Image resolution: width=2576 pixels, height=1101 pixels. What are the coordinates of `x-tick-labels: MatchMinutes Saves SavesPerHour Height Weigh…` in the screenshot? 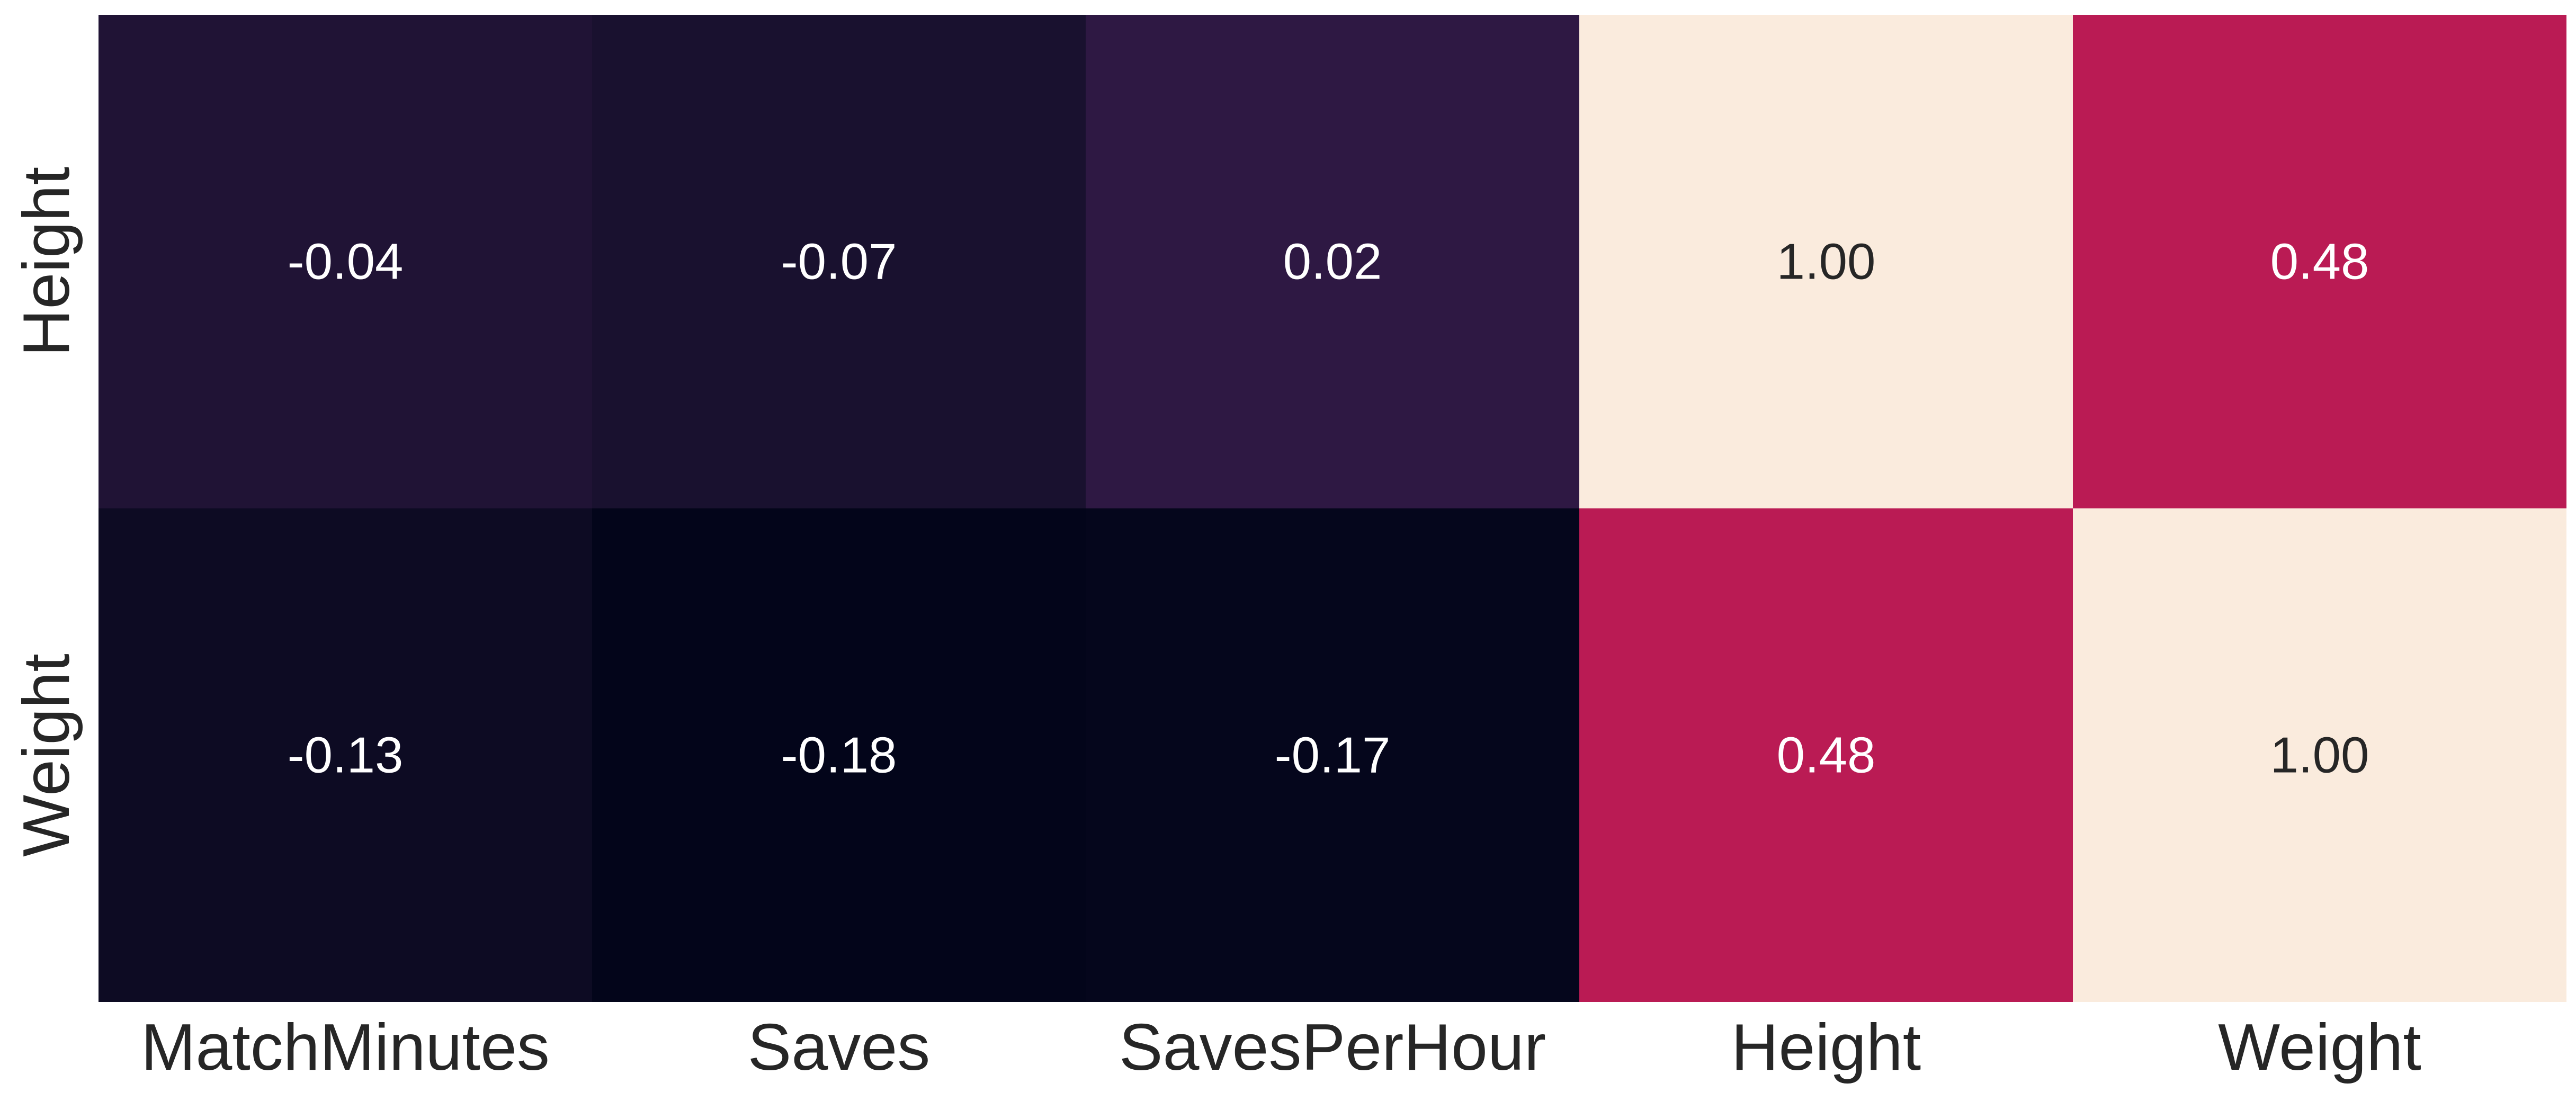 It's located at (1281, 1047).